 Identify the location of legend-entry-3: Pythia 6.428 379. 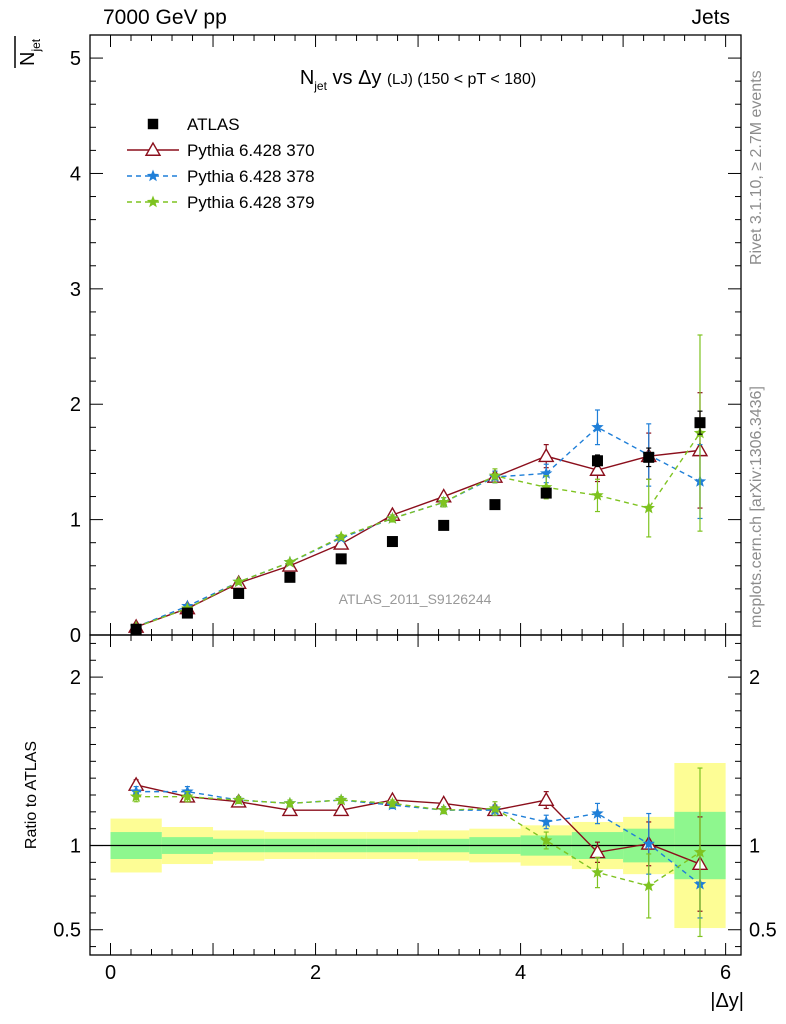
(221, 202).